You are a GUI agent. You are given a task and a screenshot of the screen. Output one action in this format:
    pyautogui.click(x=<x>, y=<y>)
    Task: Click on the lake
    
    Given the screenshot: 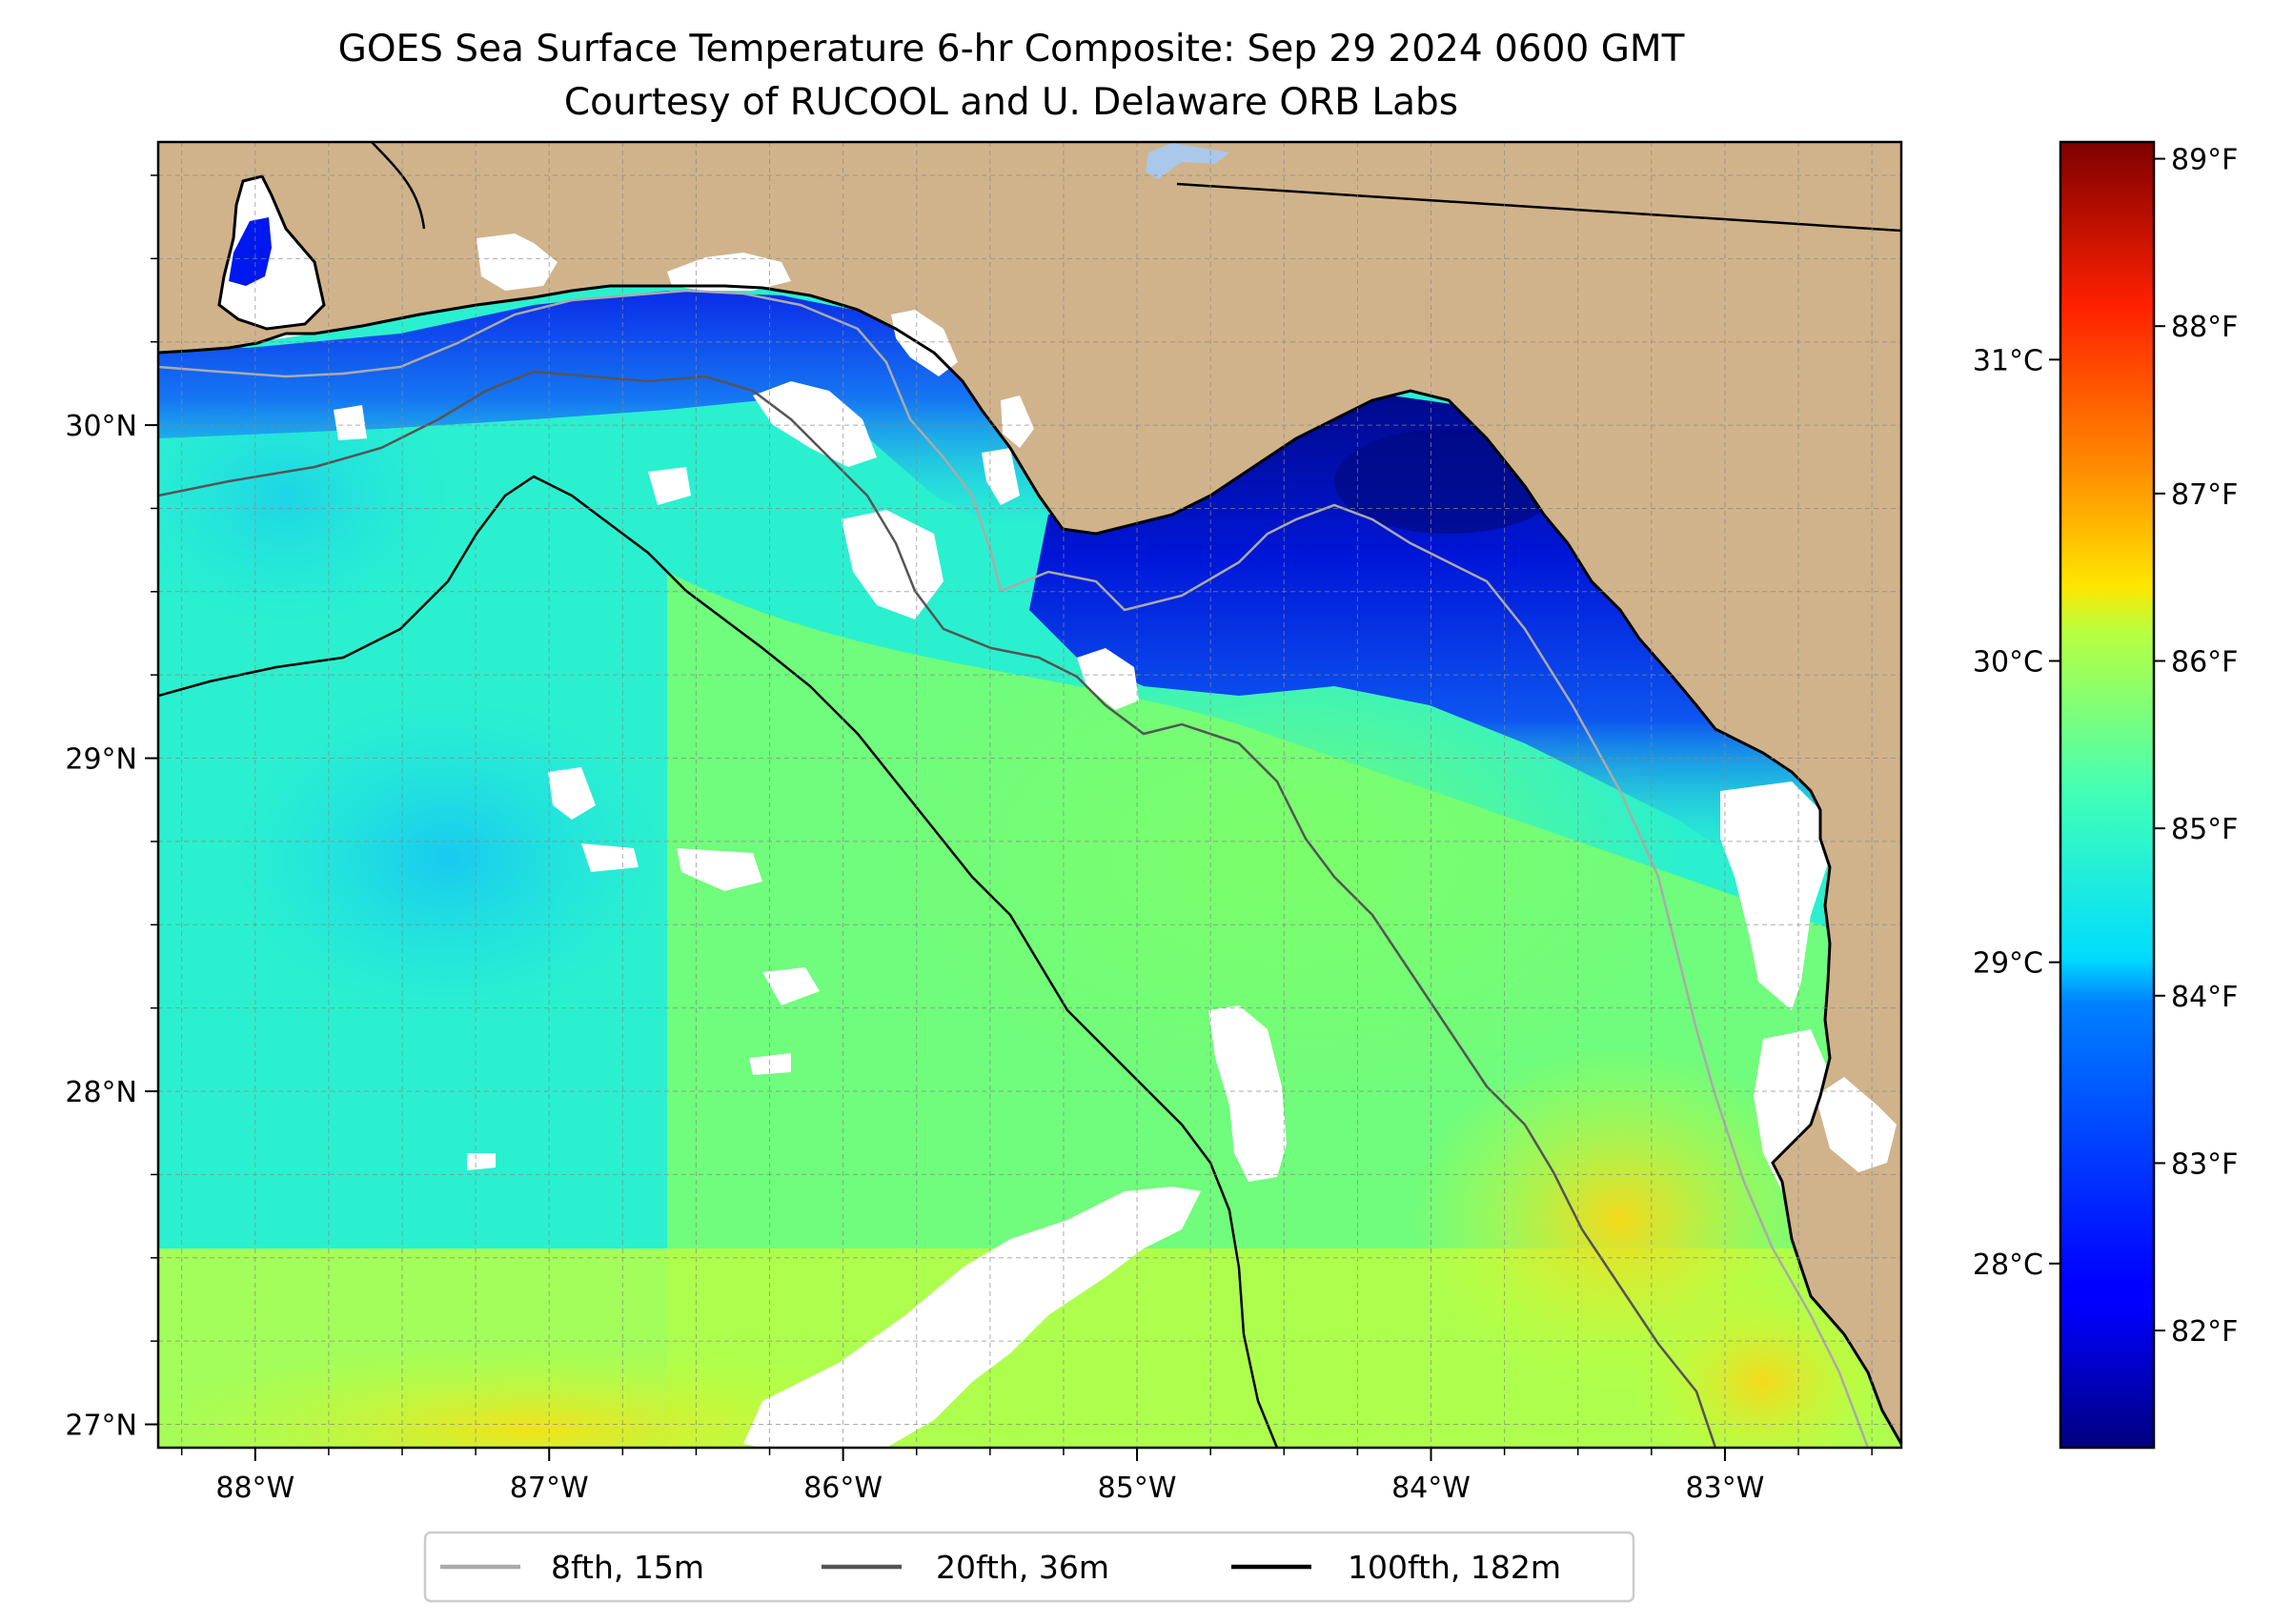 What is the action you would take?
    pyautogui.click(x=1188, y=161)
    